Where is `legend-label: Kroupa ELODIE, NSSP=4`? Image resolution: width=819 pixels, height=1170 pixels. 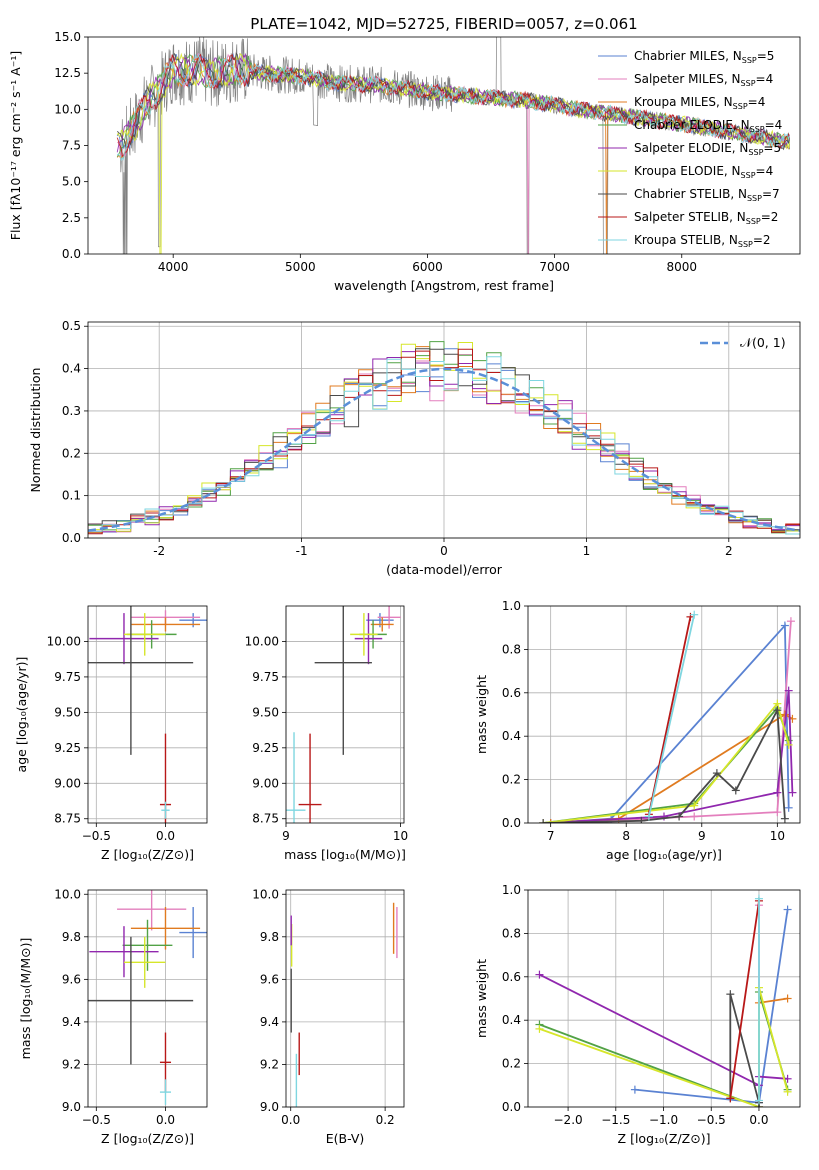 legend-label: Kroupa ELODIE, NSSP=4 is located at coordinates (703, 172).